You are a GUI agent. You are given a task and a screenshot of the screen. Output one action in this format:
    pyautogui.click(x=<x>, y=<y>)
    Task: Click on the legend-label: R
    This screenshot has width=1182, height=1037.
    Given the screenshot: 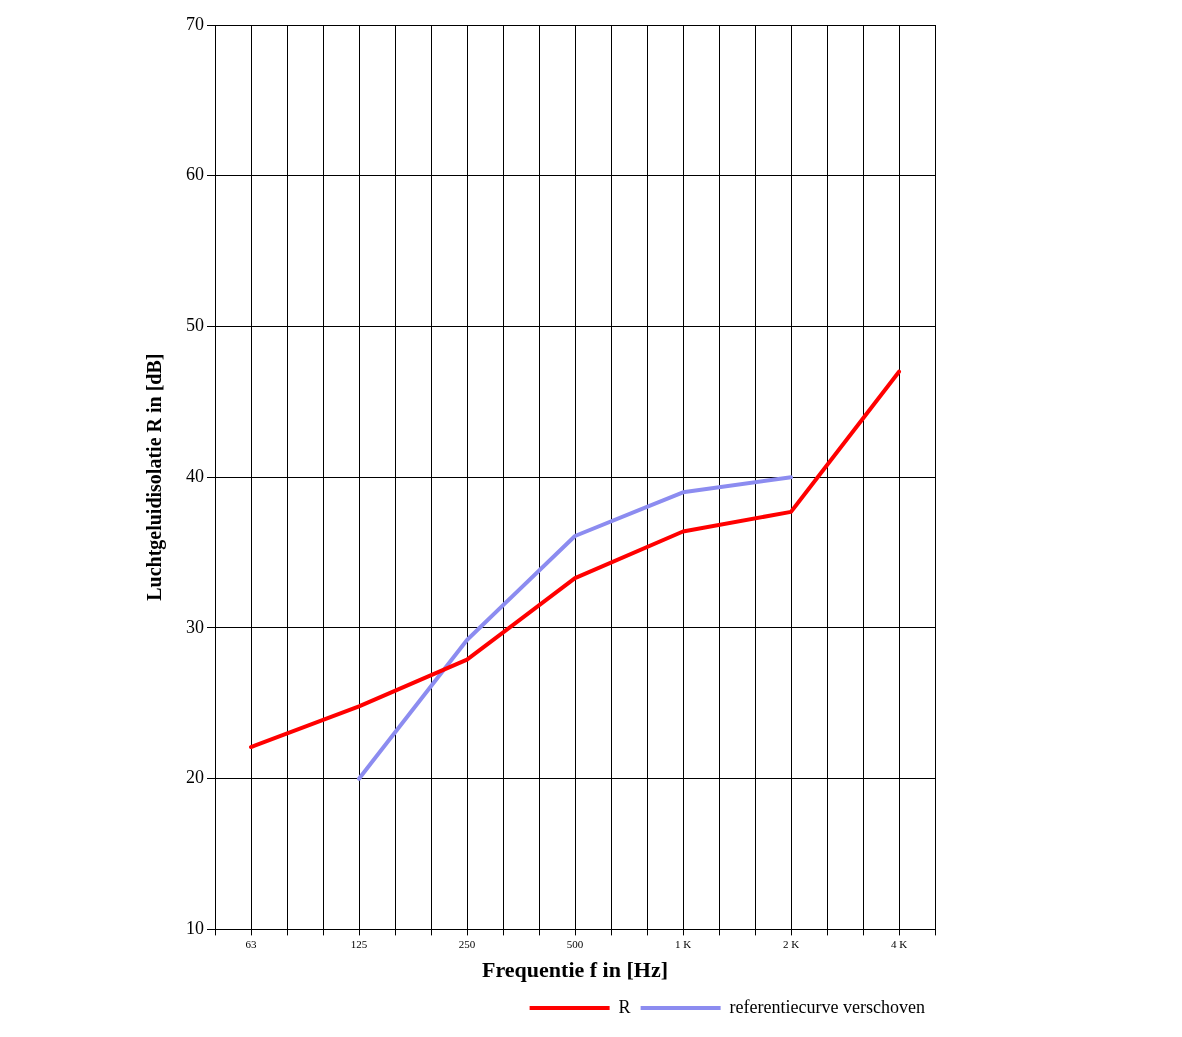 What is the action you would take?
    pyautogui.click(x=624, y=1006)
    